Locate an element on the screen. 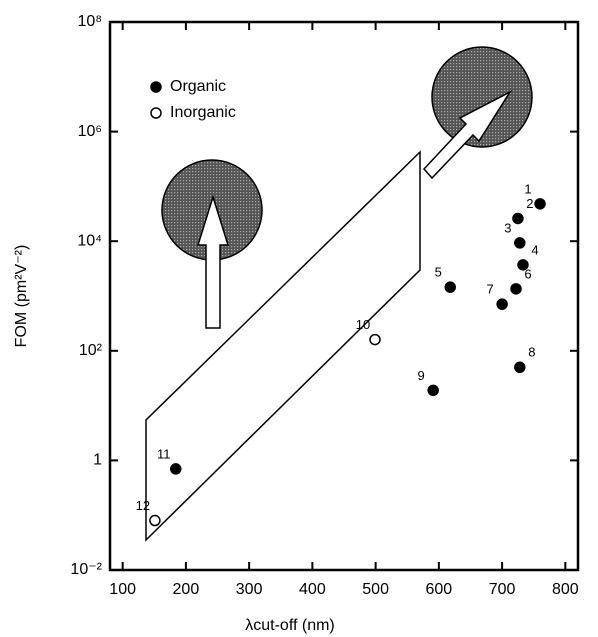 The height and width of the screenshot is (637, 598). point-label: 3 is located at coordinates (507, 227).